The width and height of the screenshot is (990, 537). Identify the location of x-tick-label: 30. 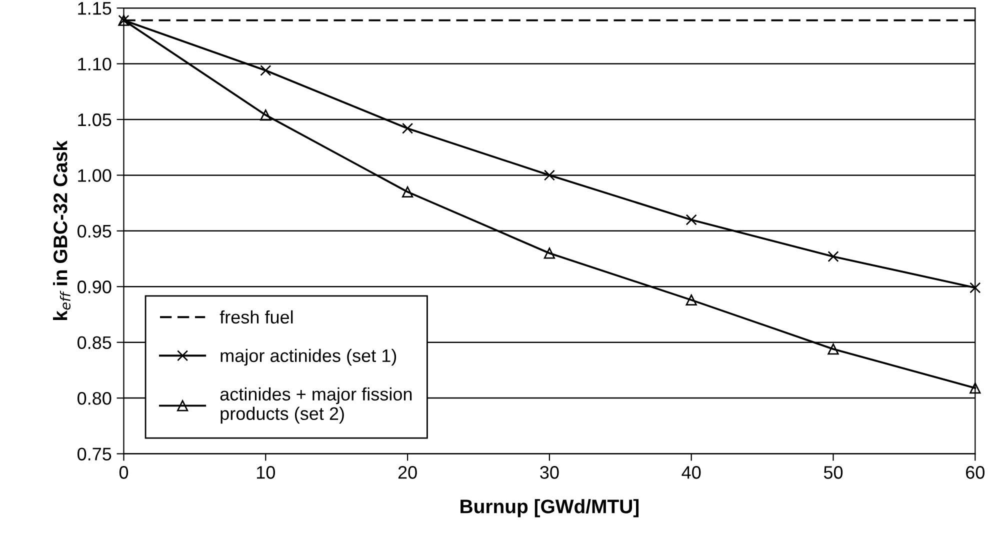
(549, 472).